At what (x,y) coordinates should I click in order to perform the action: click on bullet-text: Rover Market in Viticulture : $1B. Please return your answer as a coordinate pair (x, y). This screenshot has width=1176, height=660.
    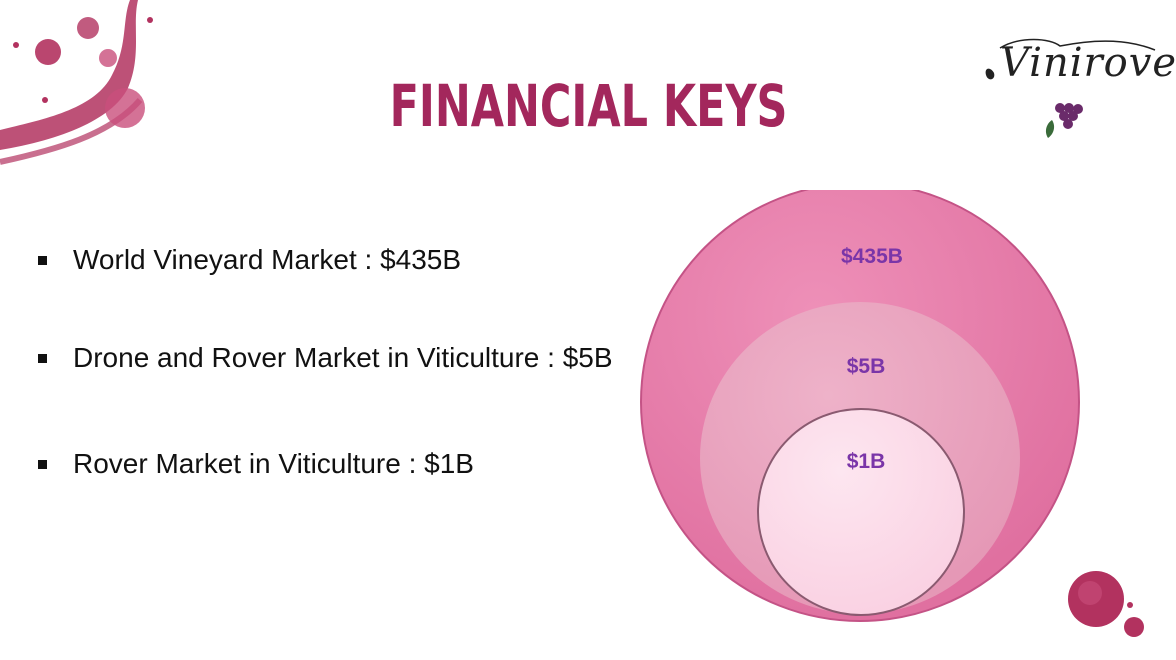
    Looking at the image, I should click on (273, 463).